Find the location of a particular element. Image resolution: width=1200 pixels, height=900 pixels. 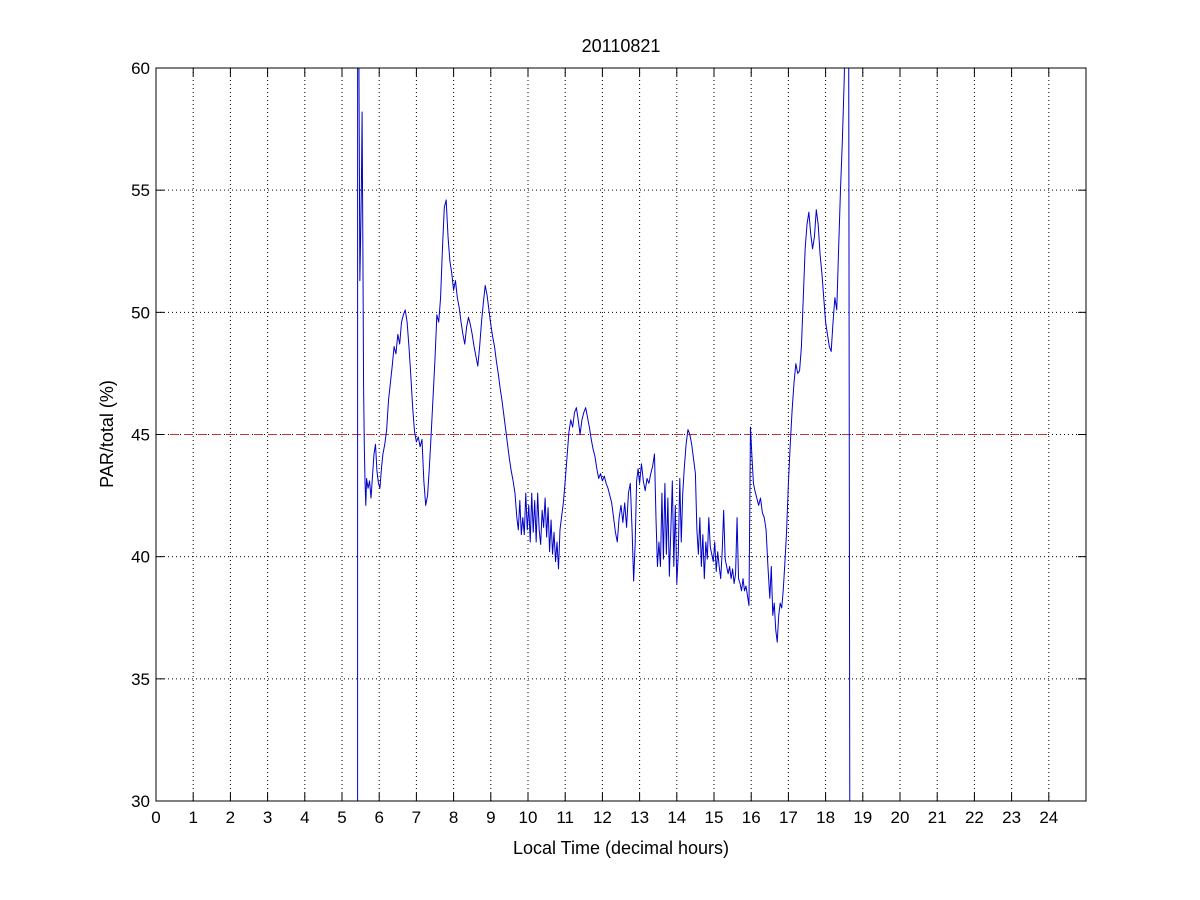

y-tick-labels: 30 35 40 45 50 55 60 is located at coordinates (140, 435).